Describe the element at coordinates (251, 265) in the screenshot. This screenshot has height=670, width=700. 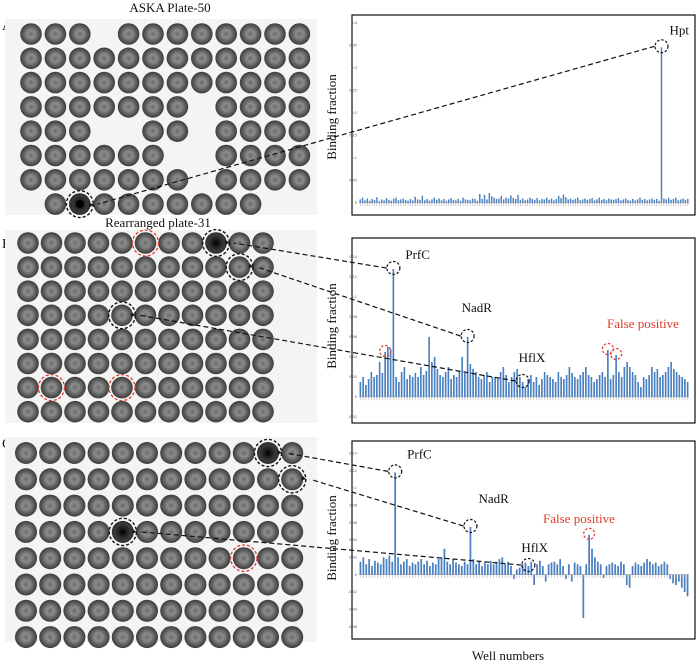
I see `connector-arrowhead` at that location.